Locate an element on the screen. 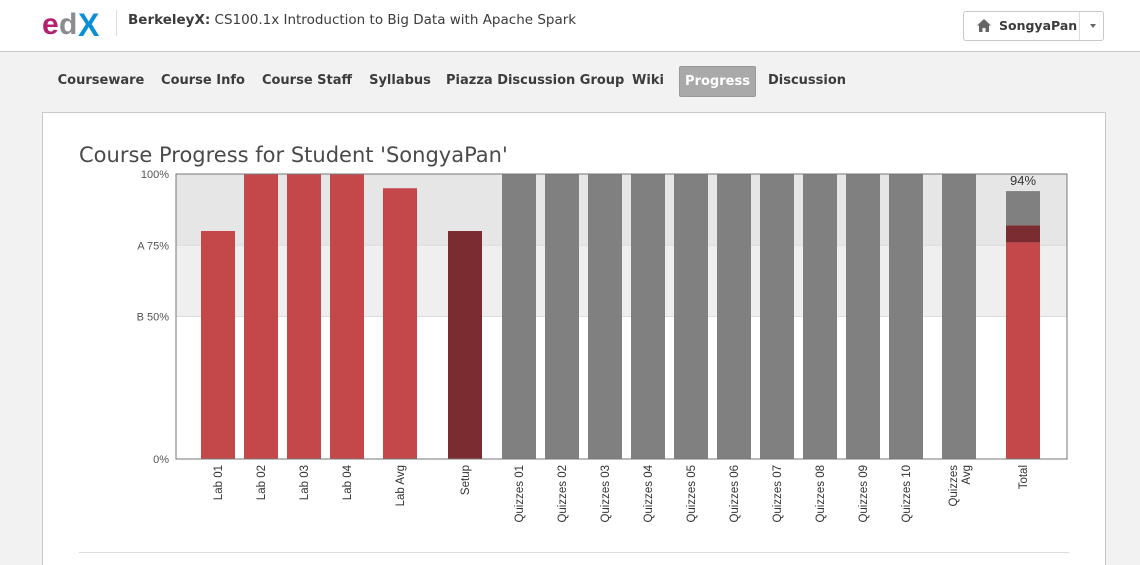  x-tick-text: Lab Avg is located at coordinates (401, 485).